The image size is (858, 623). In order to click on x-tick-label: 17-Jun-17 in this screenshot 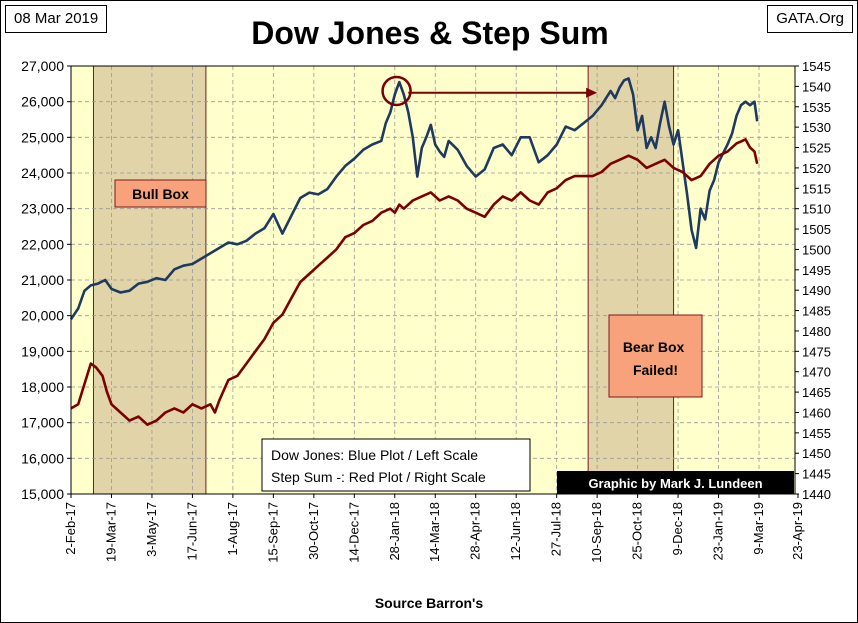, I will do `click(191, 531)`.